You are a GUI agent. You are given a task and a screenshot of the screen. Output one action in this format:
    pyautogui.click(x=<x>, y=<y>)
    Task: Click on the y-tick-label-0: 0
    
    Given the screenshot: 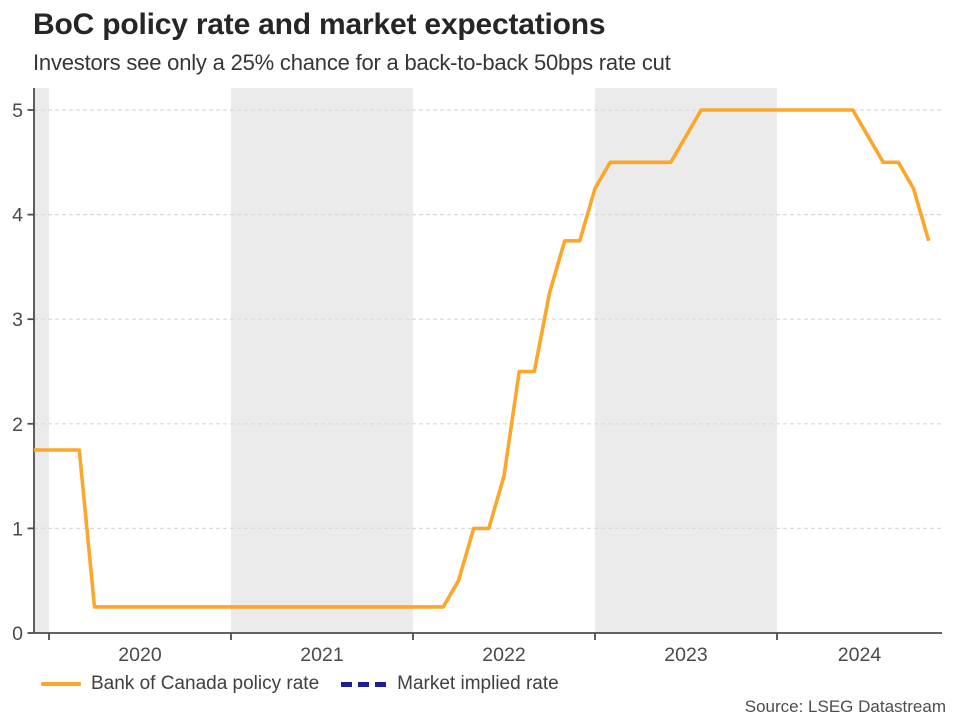 What is the action you would take?
    pyautogui.click(x=17, y=634)
    